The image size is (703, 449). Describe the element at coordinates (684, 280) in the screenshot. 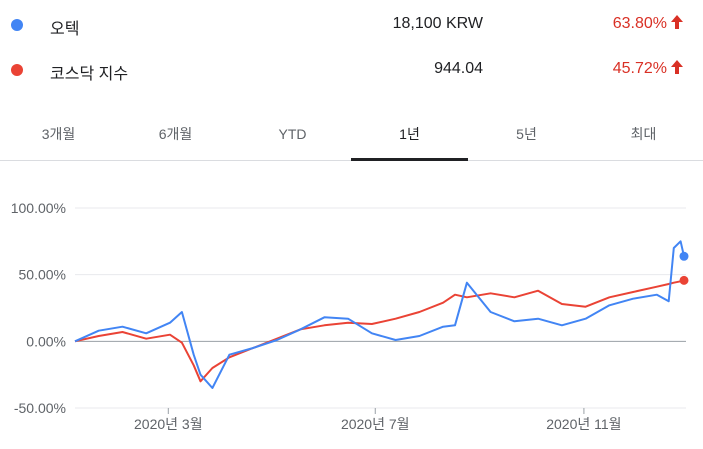

I see `series-endpoint-kosdaq` at that location.